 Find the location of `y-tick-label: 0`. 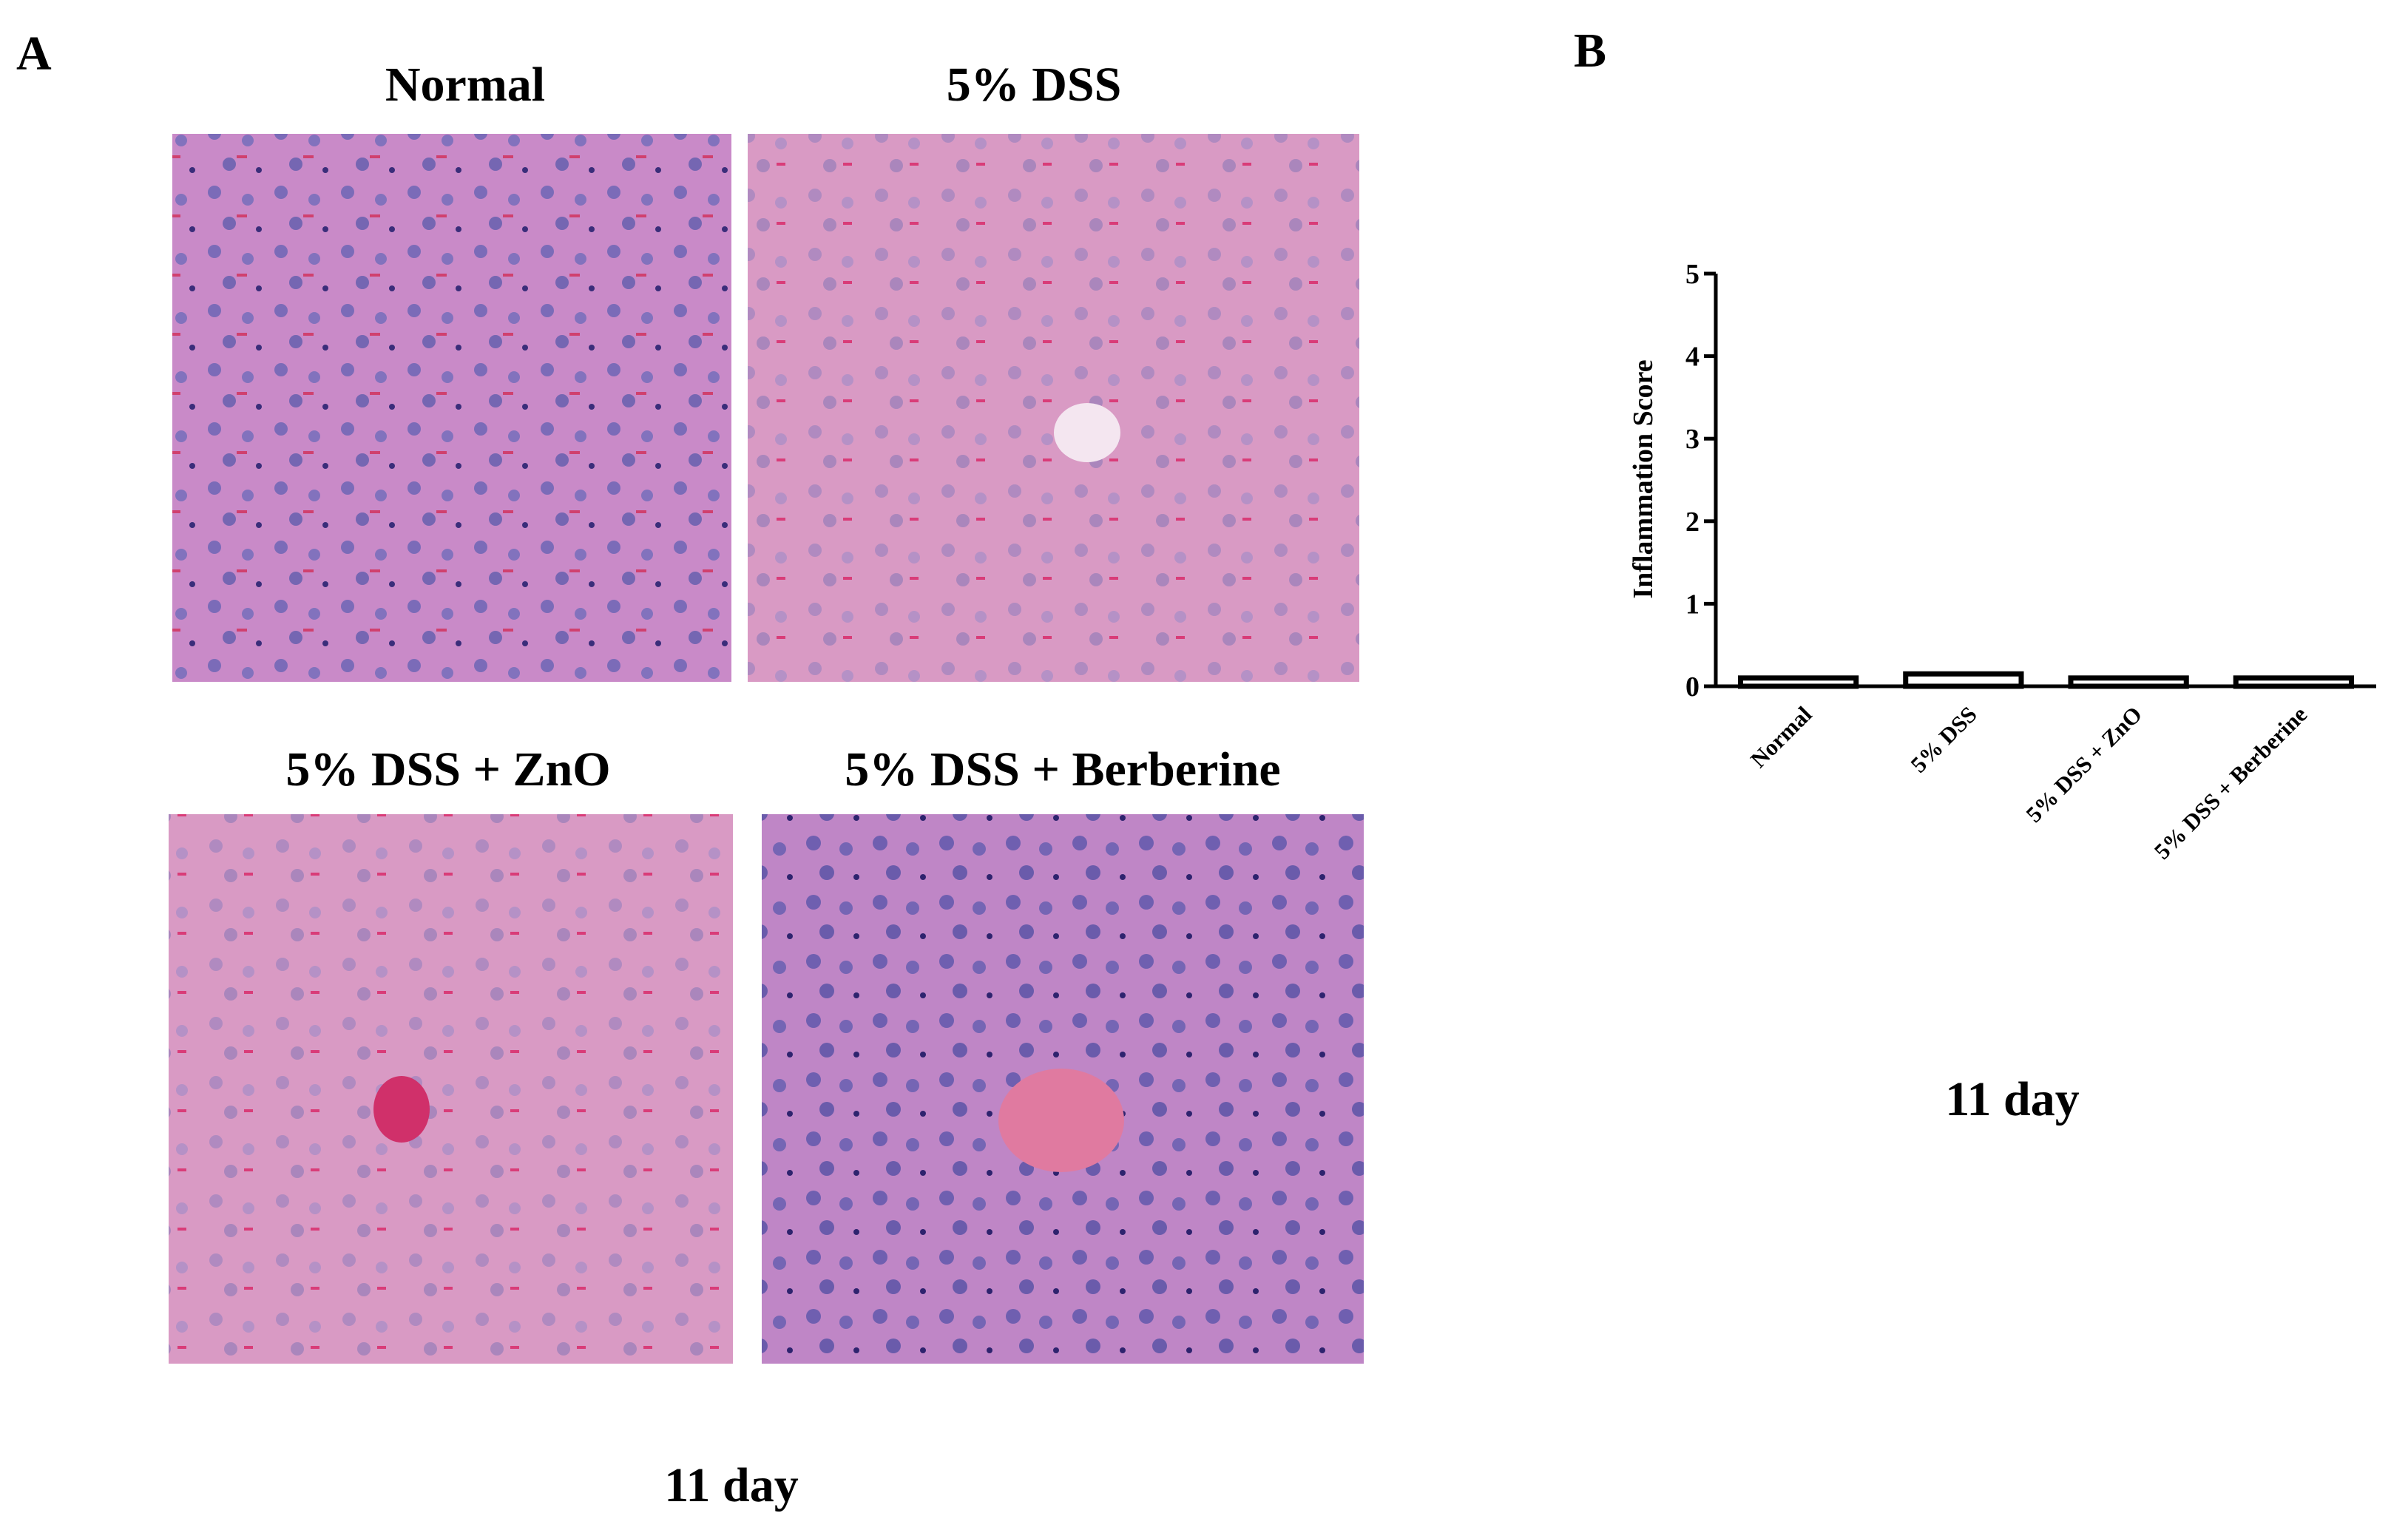

y-tick-label: 0 is located at coordinates (1692, 687).